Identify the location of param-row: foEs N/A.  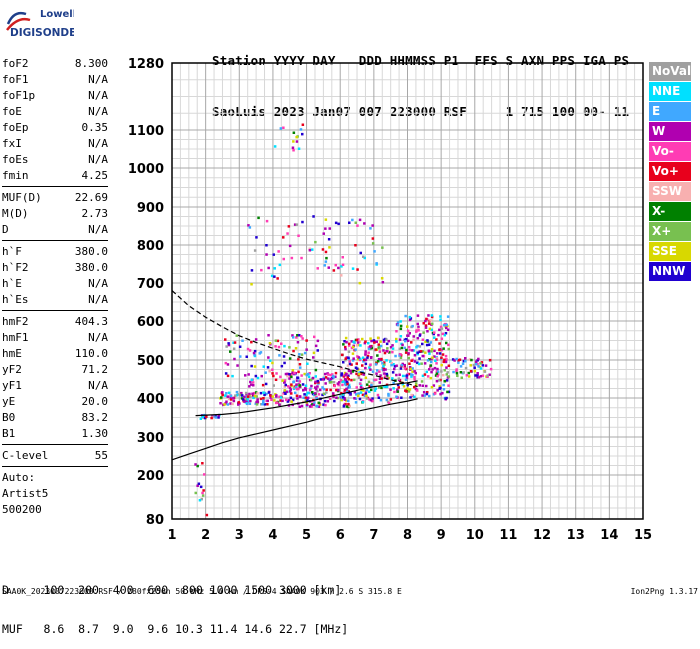
(55, 160).